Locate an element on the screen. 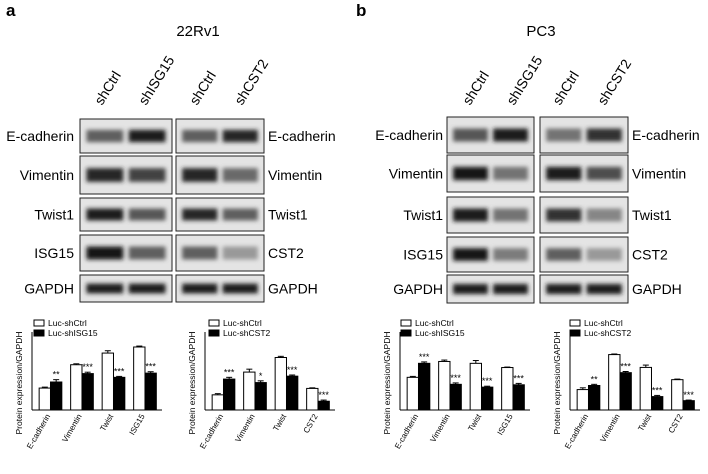 Image resolution: width=708 pixels, height=474 pixels. blot-row: ISG15 is located at coordinates (103, 253).